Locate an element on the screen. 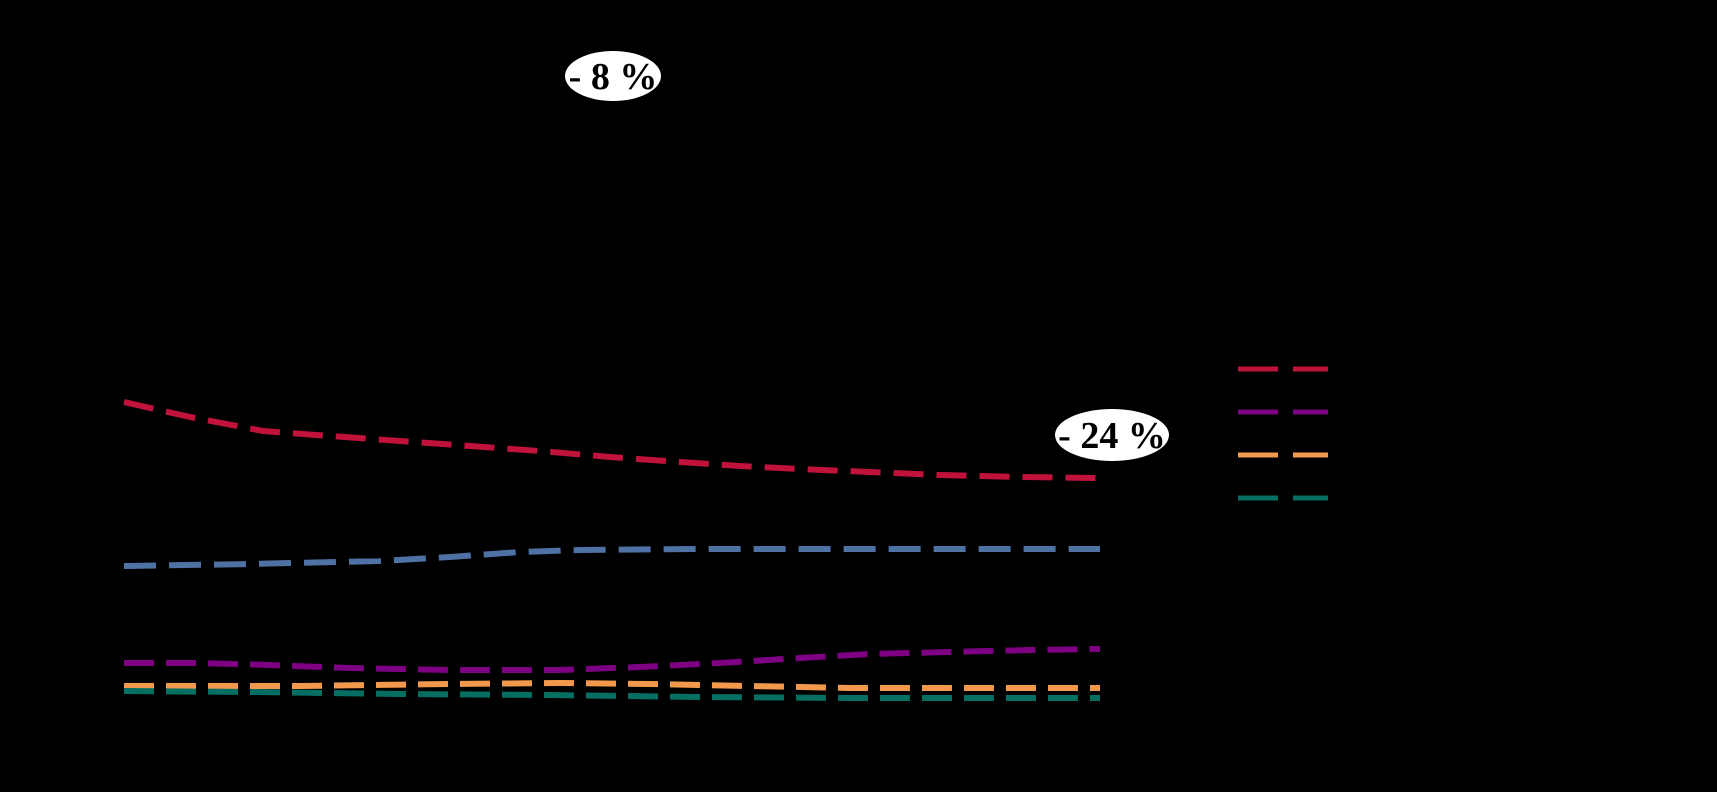  annotation-label: - 24 % is located at coordinates (1112, 436).